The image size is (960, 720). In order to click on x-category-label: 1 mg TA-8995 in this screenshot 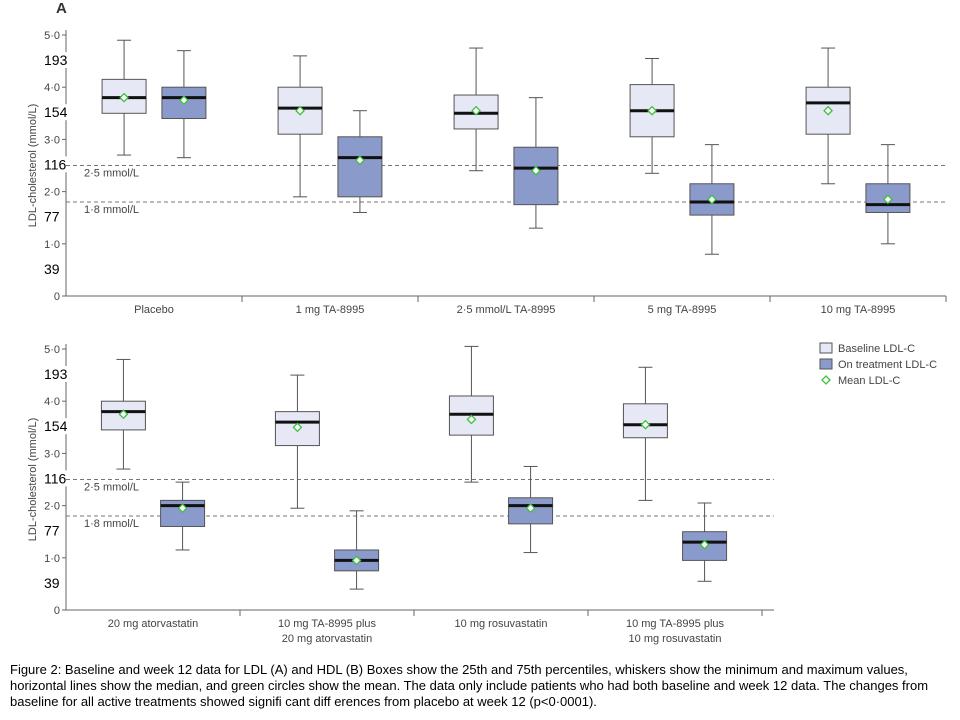, I will do `click(330, 310)`.